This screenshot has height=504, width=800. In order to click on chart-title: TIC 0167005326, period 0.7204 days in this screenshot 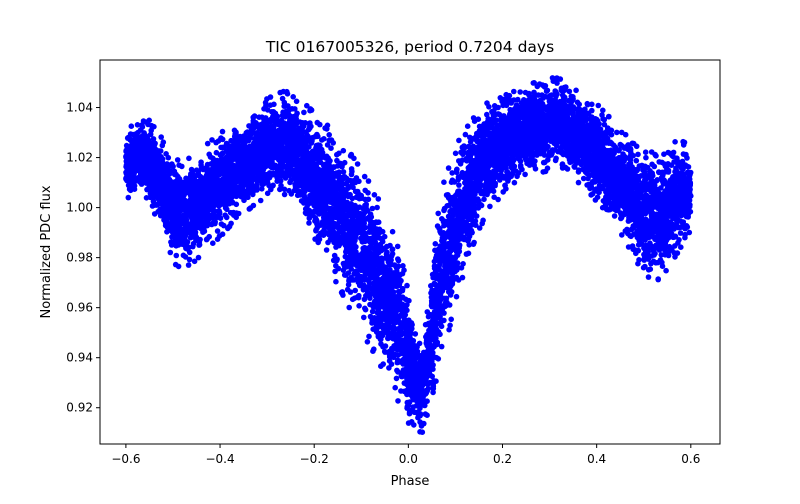, I will do `click(409, 47)`.